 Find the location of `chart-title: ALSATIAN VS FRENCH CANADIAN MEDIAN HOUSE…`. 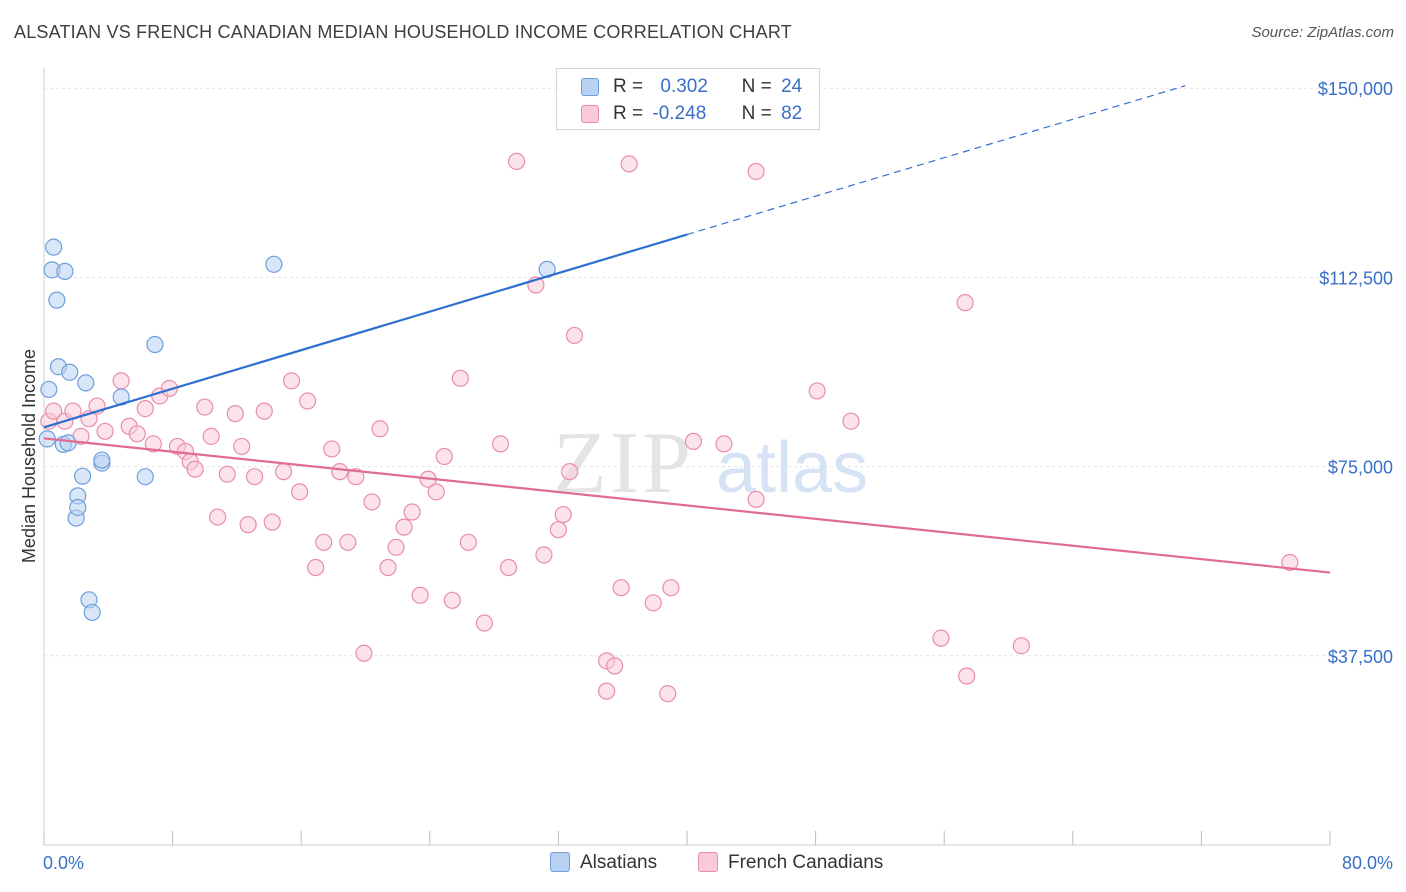

chart-title: ALSATIAN VS FRENCH CANADIAN MEDIAN HOUSE… is located at coordinates (403, 32).